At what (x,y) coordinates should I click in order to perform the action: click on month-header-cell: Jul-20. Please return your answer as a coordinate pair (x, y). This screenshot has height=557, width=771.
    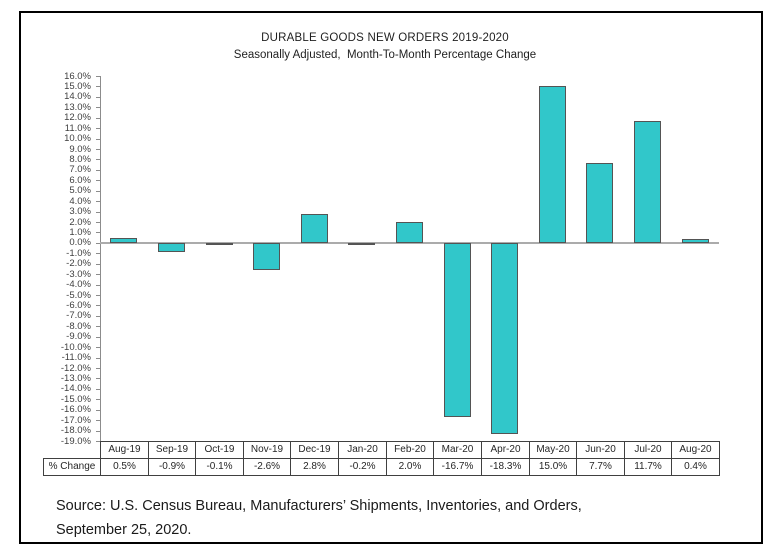
    Looking at the image, I should click on (648, 450).